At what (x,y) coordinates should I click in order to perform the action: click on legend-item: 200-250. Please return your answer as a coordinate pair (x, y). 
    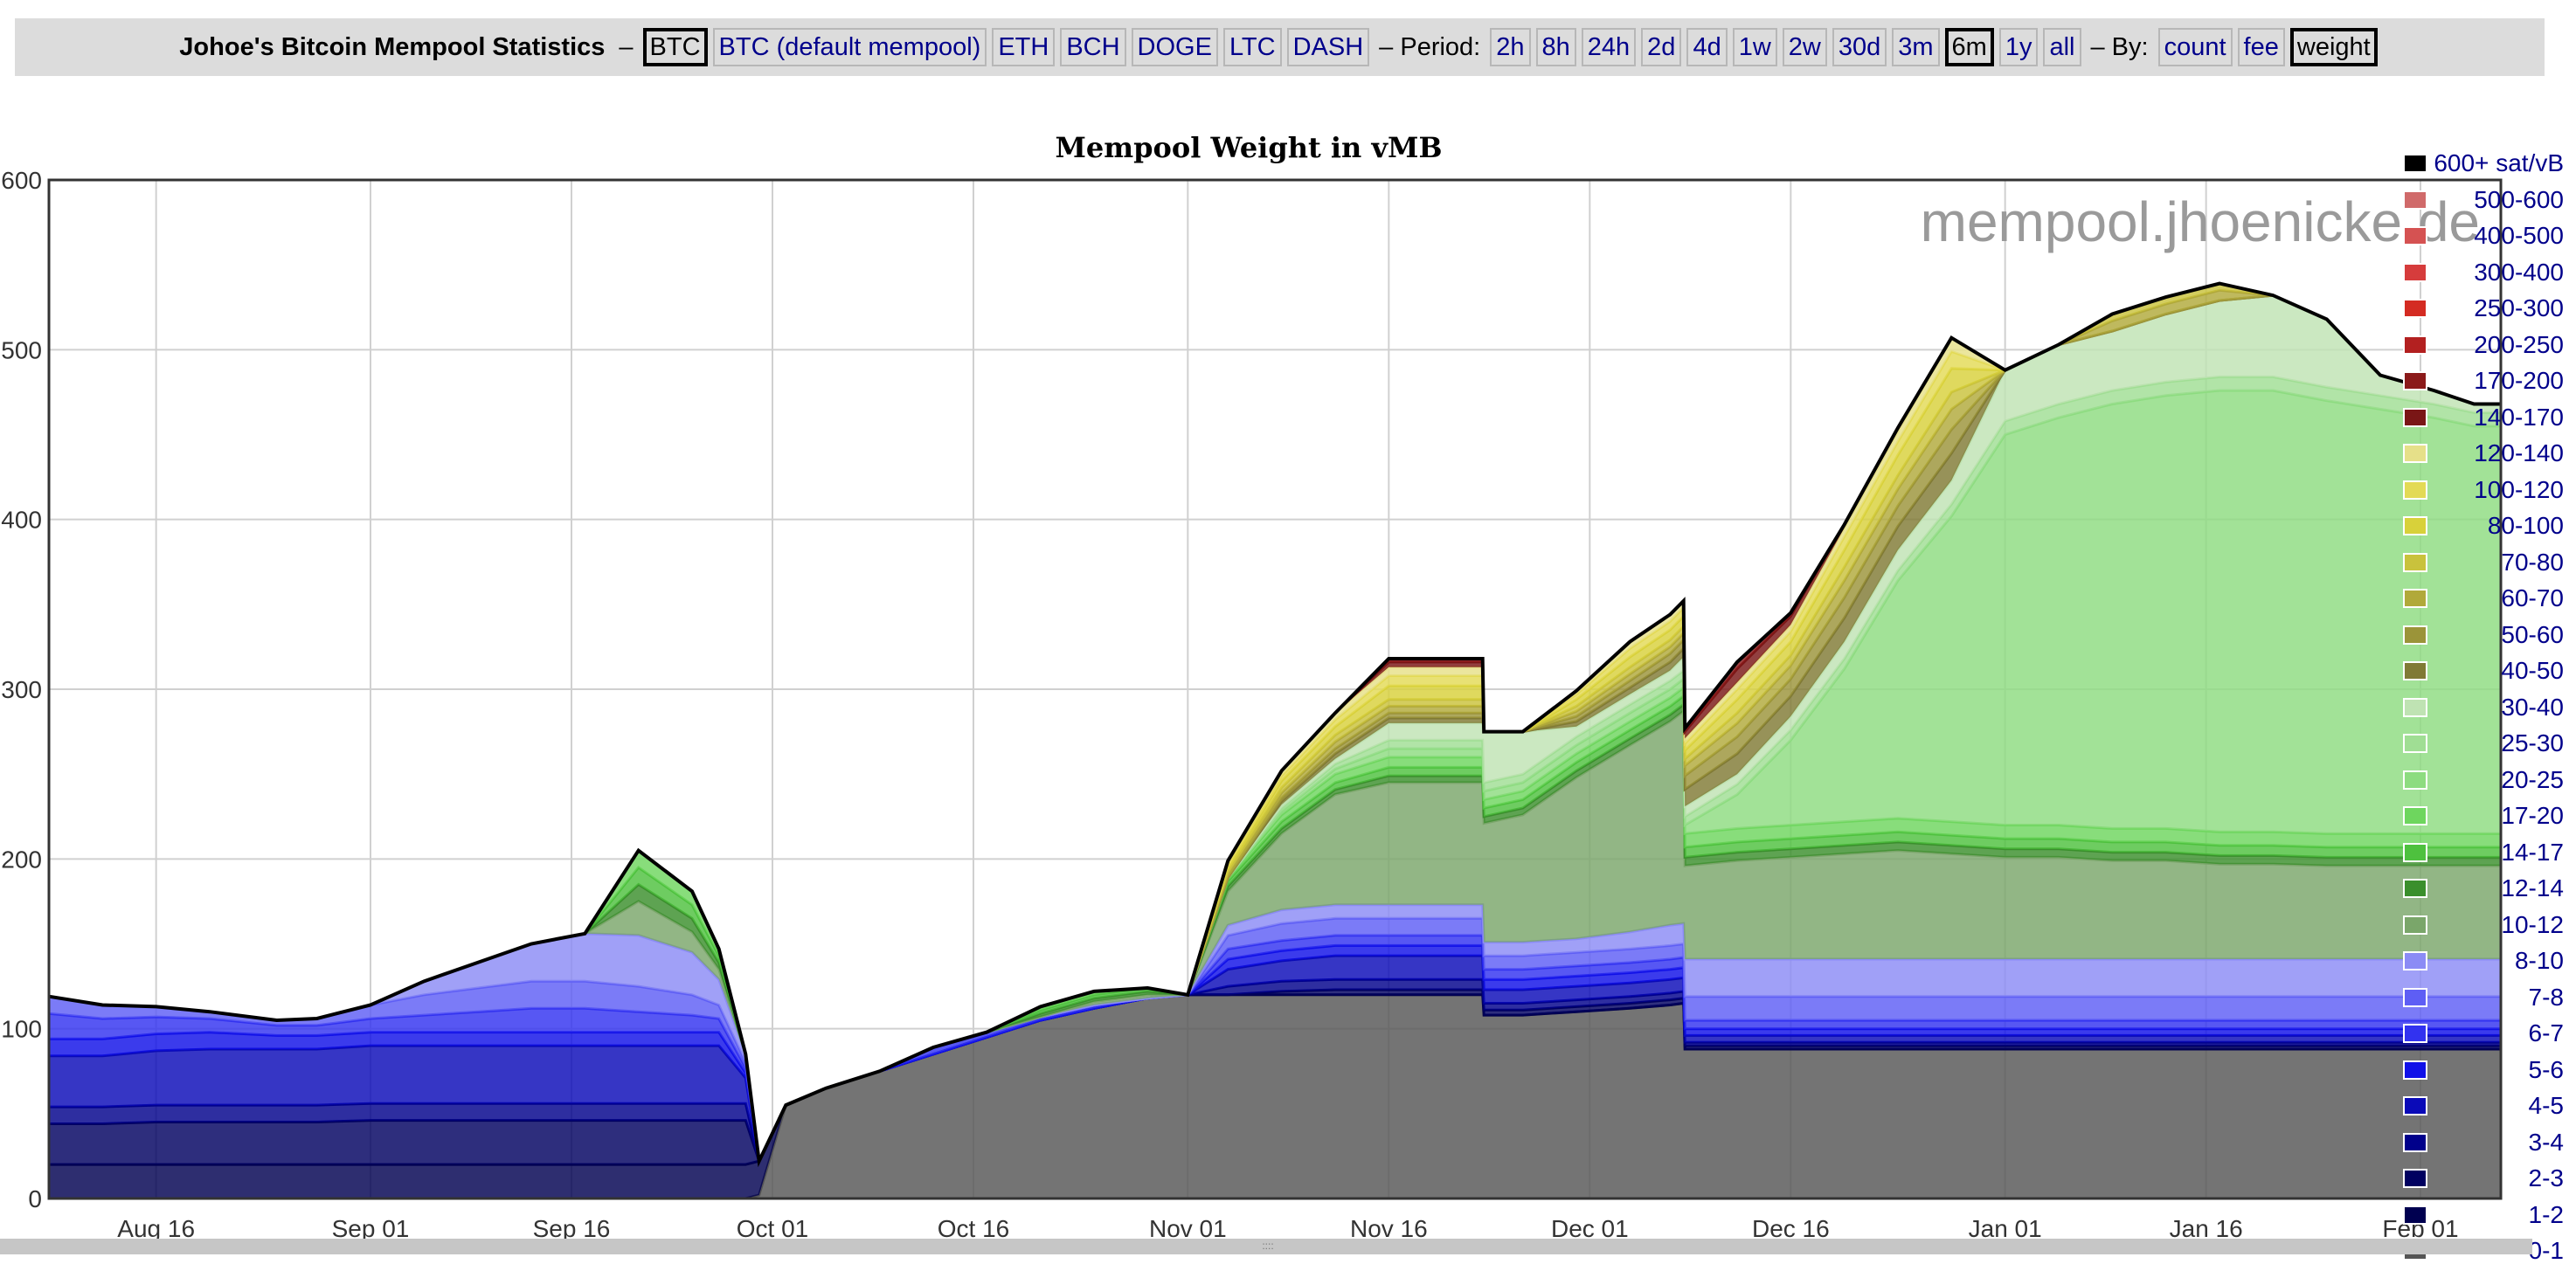
    Looking at the image, I should click on (2488, 344).